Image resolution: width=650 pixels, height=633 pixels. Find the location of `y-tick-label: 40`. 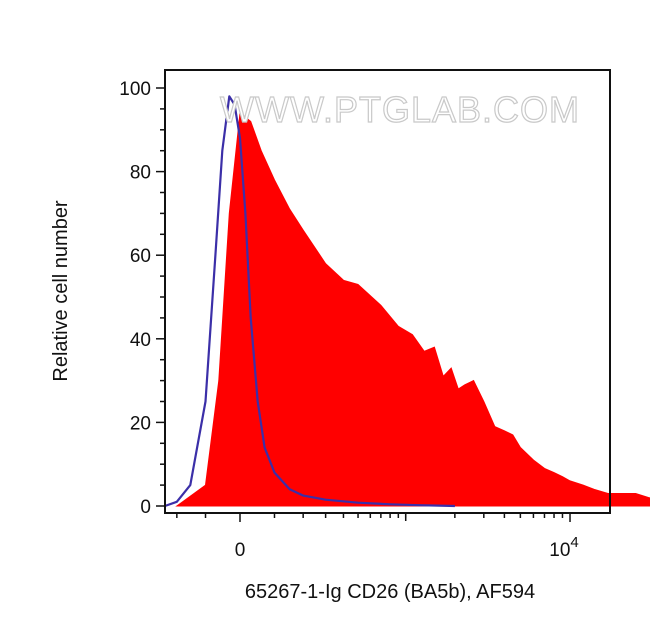

y-tick-label: 40 is located at coordinates (140, 340).